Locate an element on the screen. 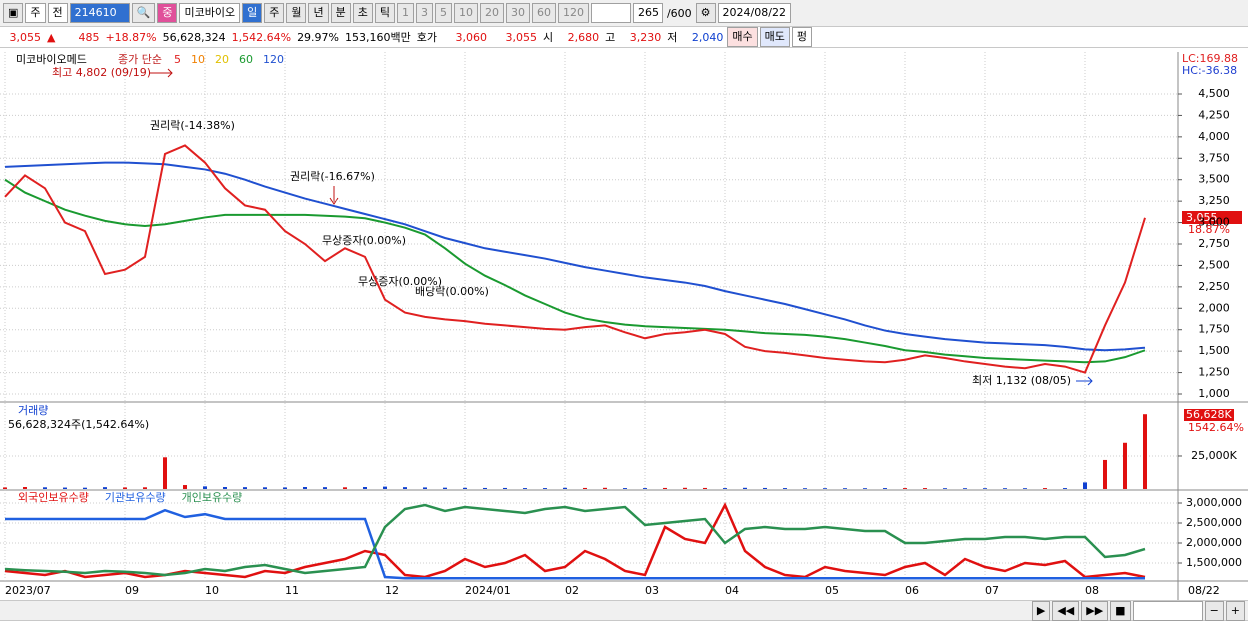  flat-button: 펑 is located at coordinates (801, 37).